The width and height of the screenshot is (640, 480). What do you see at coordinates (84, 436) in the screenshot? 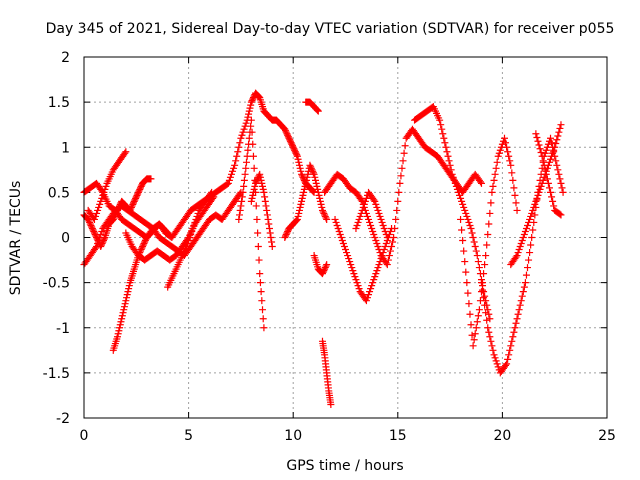
I see `x-tick-label: 0` at bounding box center [84, 436].